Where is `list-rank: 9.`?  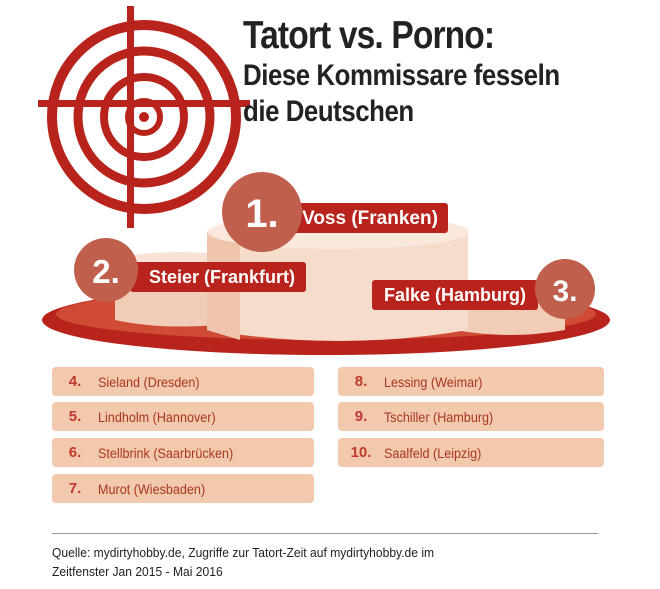
list-rank: 9. is located at coordinates (361, 416).